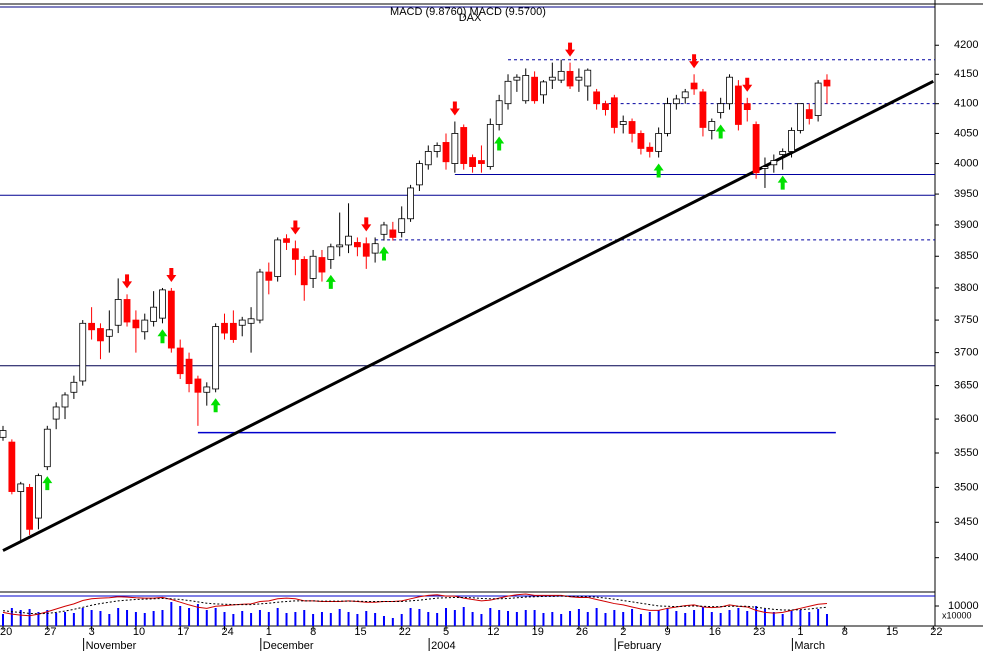 This screenshot has width=983, height=651. What do you see at coordinates (963, 606) in the screenshot?
I see `volume-tick-label: 10000` at bounding box center [963, 606].